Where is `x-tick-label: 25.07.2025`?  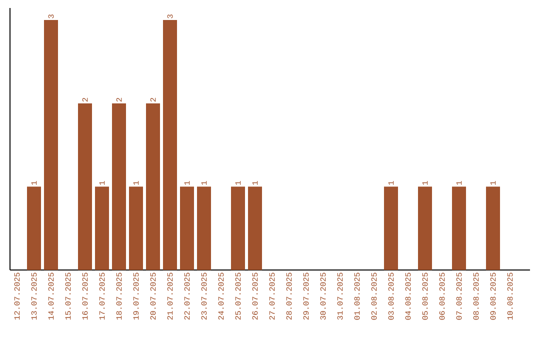 x-tick-label: 25.07.2025 is located at coordinates (238, 296).